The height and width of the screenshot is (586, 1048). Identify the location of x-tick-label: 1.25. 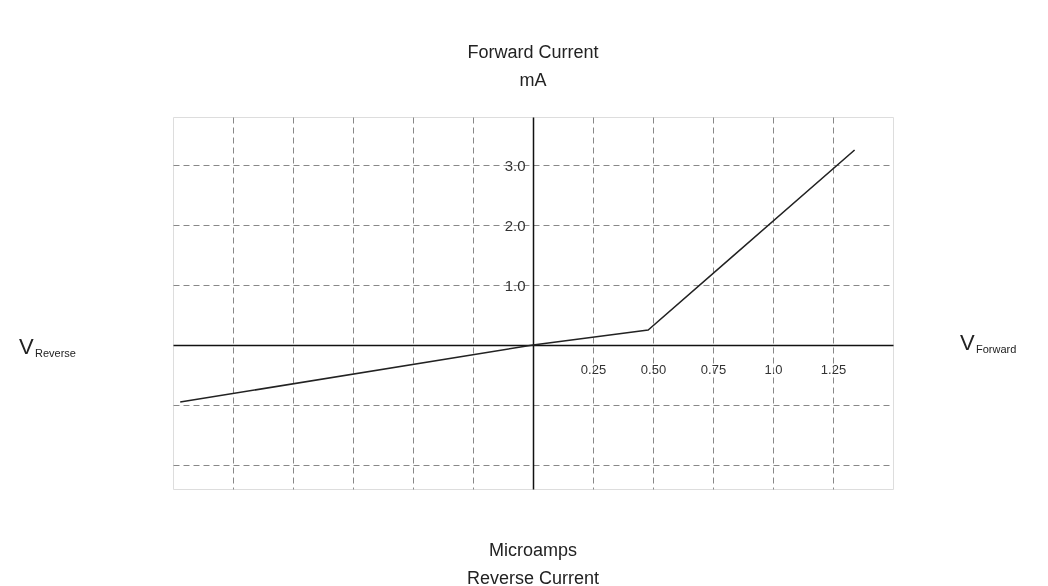
(833, 369).